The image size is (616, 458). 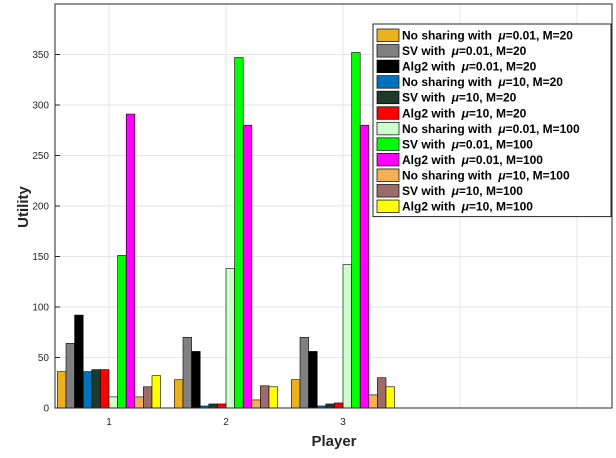 I want to click on y-tick-label: 50, so click(x=44, y=358).